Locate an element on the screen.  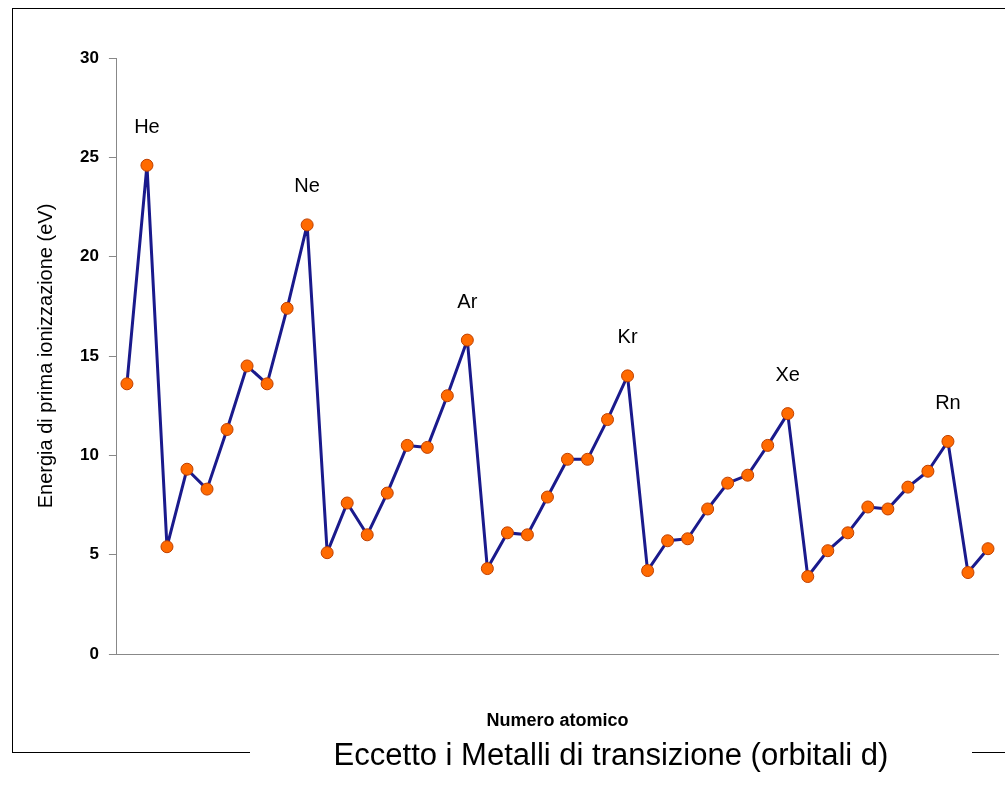
x-axis-title: Numero atomico is located at coordinates (557, 720).